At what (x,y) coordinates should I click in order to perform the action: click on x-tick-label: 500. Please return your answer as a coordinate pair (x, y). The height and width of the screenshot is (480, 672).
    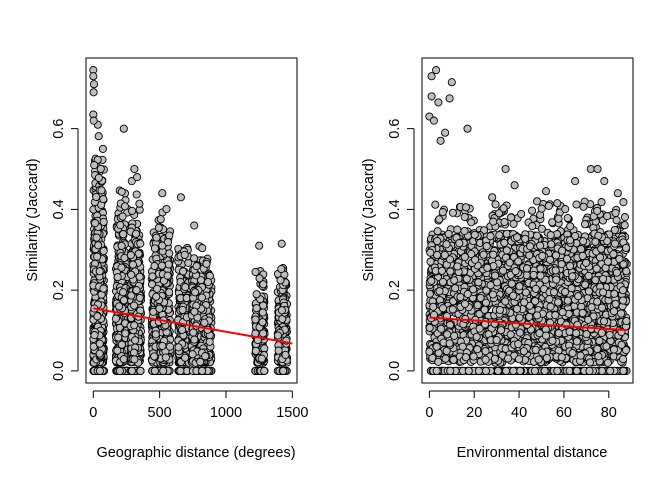
    Looking at the image, I should click on (160, 413).